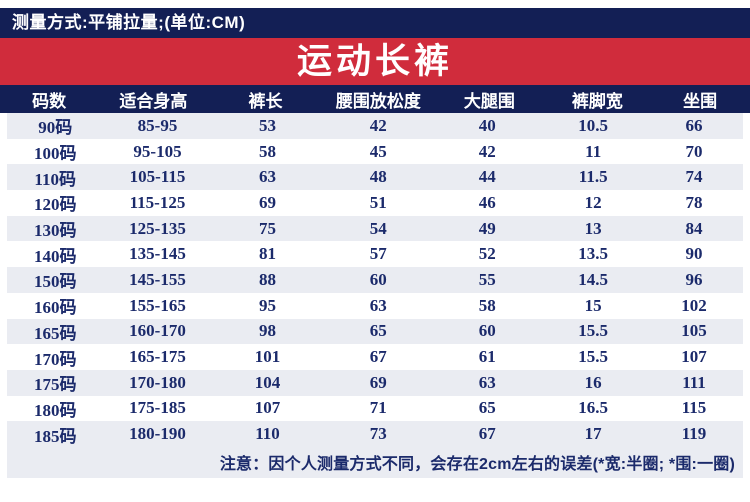  What do you see at coordinates (55, 179) in the screenshot?
I see `table-cell: 110码` at bounding box center [55, 179].